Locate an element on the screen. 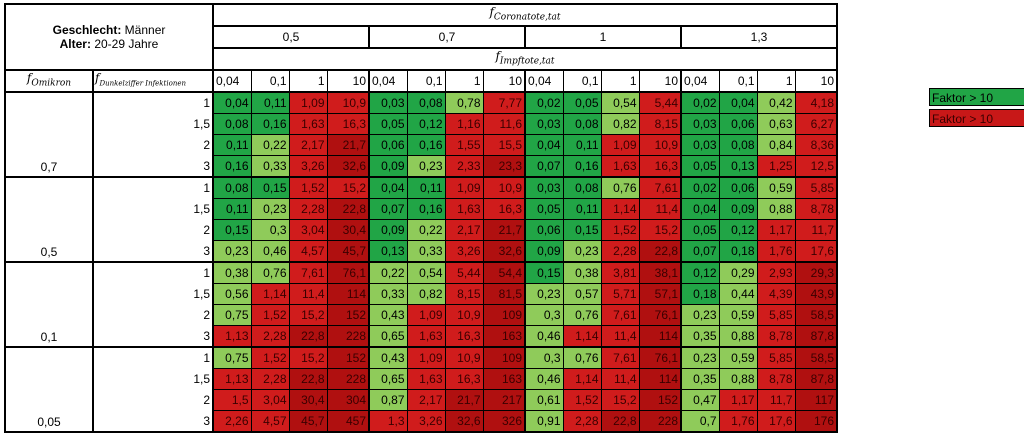 The height and width of the screenshot is (433, 1024). table-cell: 117 is located at coordinates (816, 400).